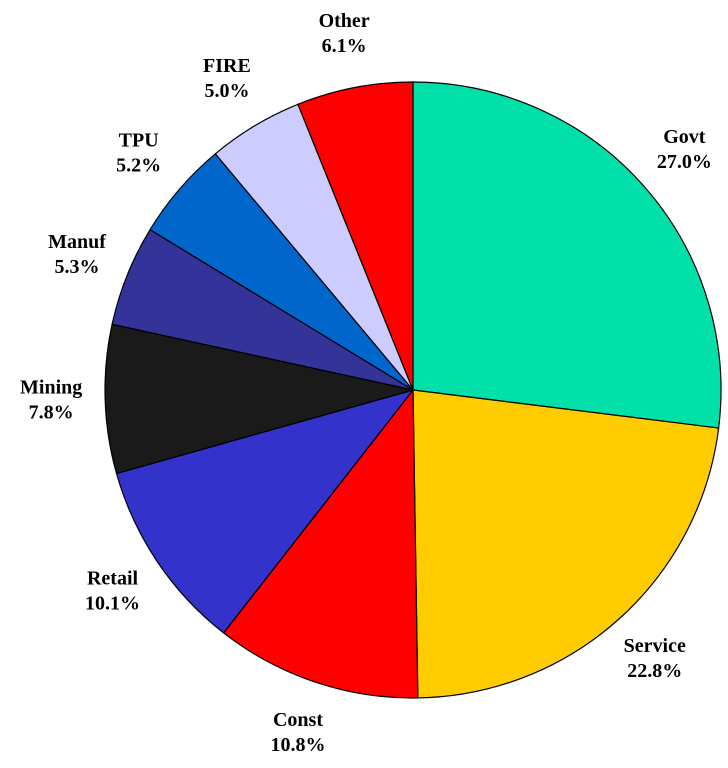  Describe the element at coordinates (298, 745) in the screenshot. I see `slice-value-label: 10.8%` at that location.